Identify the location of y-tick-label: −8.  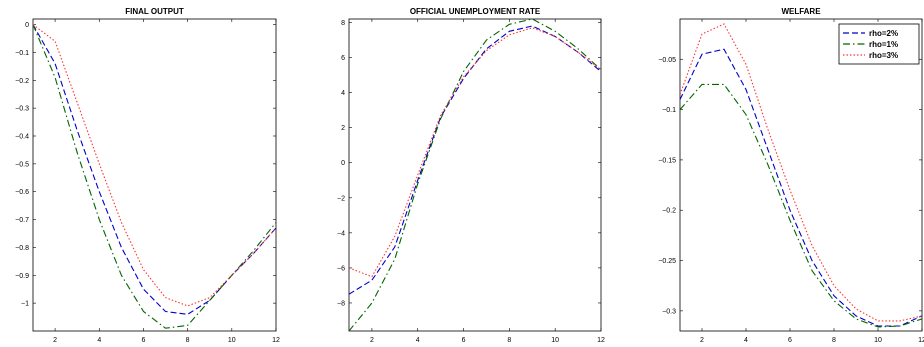
(341, 303).